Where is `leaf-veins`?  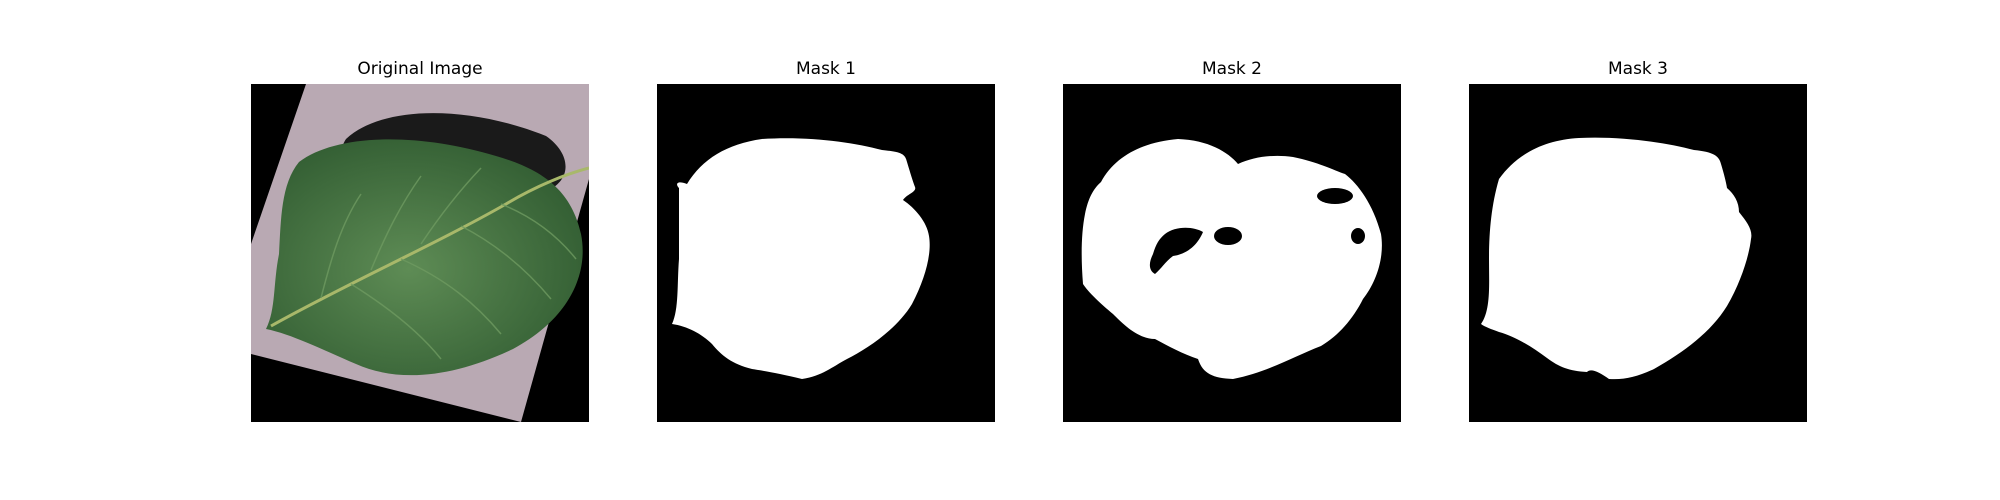
leaf-veins is located at coordinates (448, 263).